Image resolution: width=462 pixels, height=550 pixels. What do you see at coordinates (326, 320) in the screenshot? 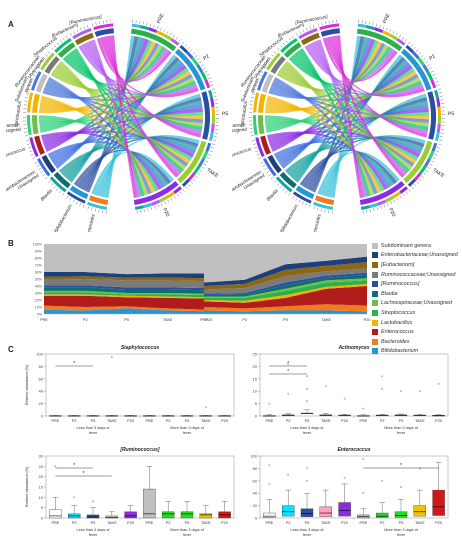
I see `area-xtick-label: TAKE` at bounding box center [326, 320].